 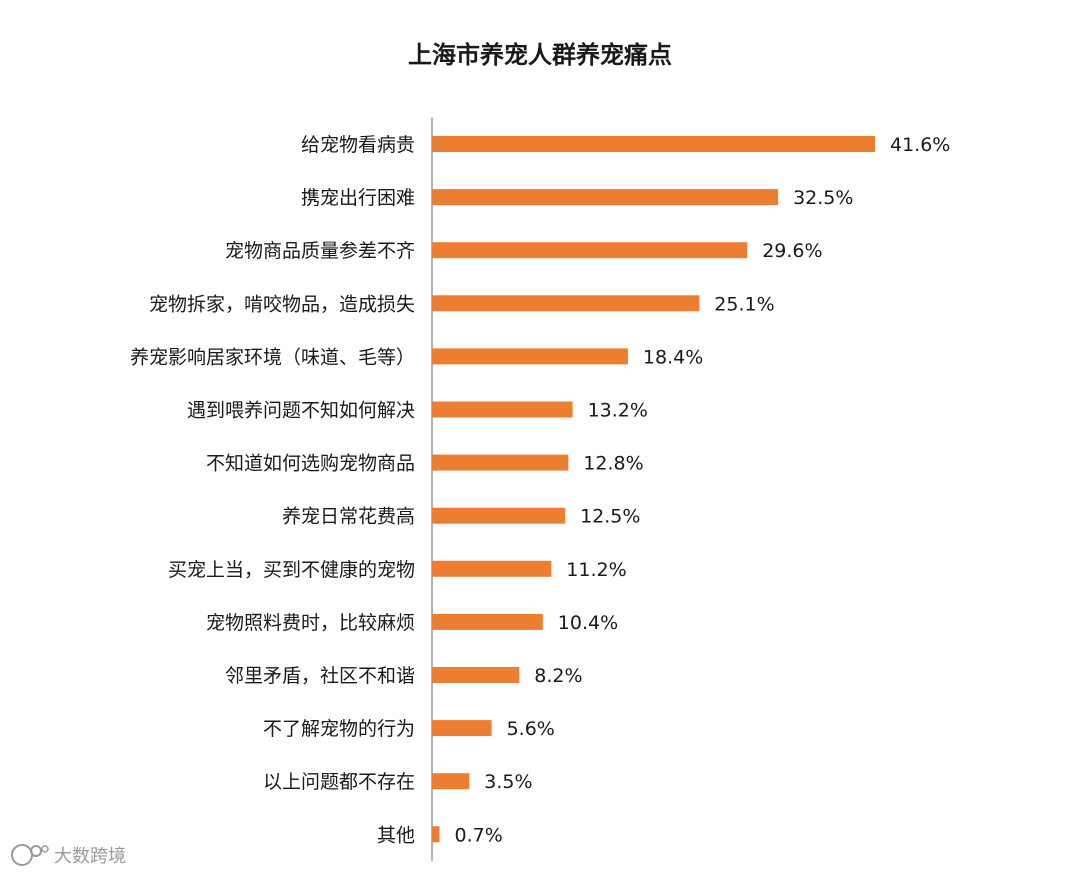 I want to click on category-label: 其他, so click(x=396, y=835).